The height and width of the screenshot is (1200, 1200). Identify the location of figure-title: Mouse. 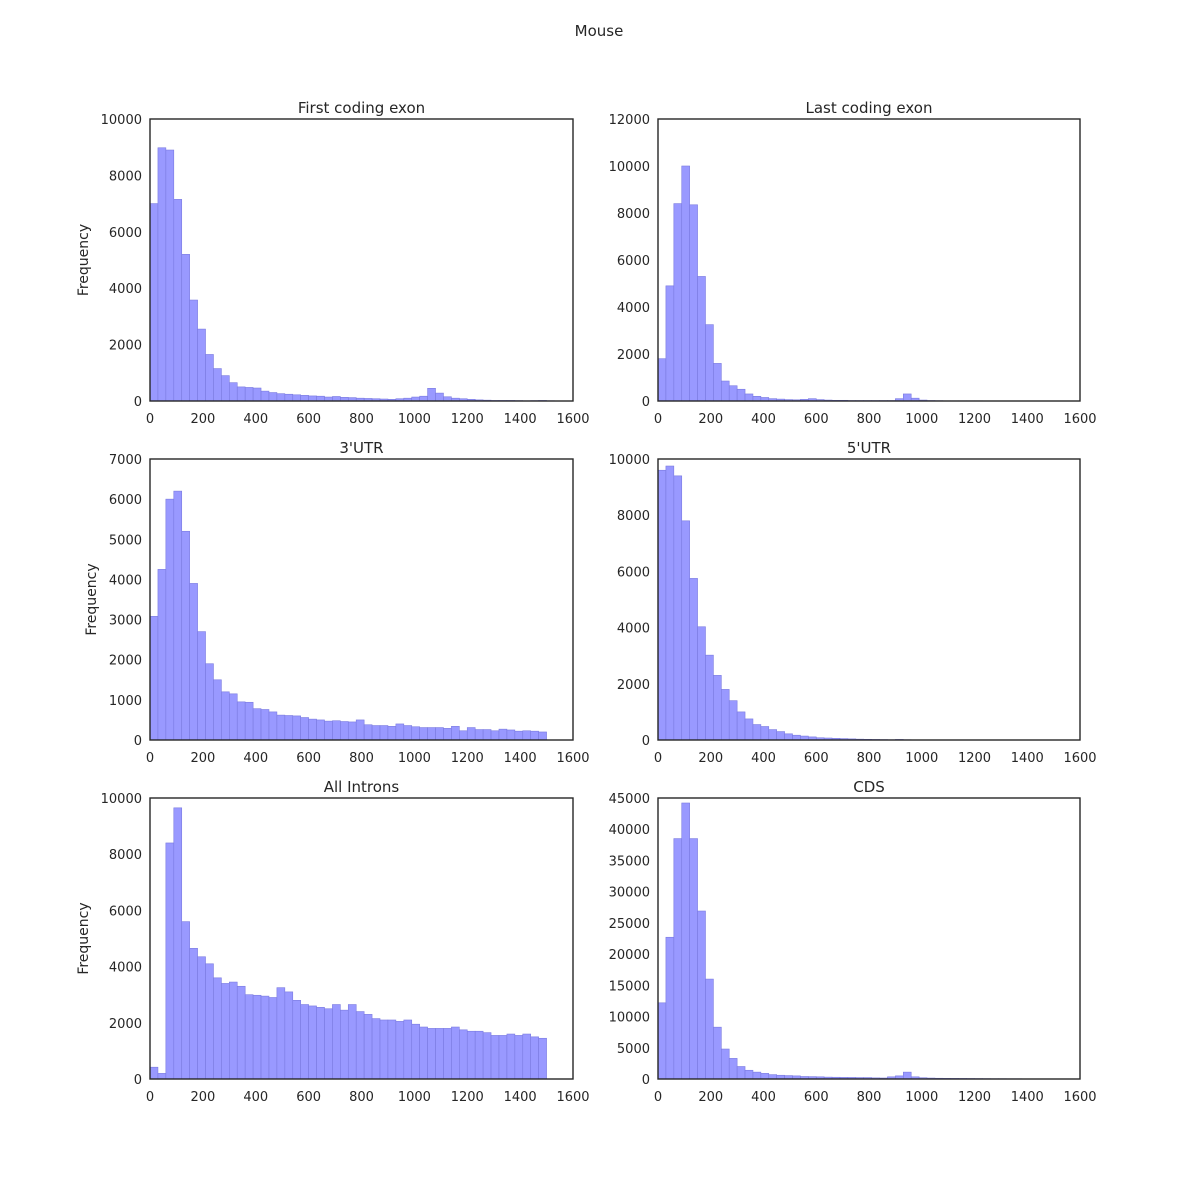
(599, 31).